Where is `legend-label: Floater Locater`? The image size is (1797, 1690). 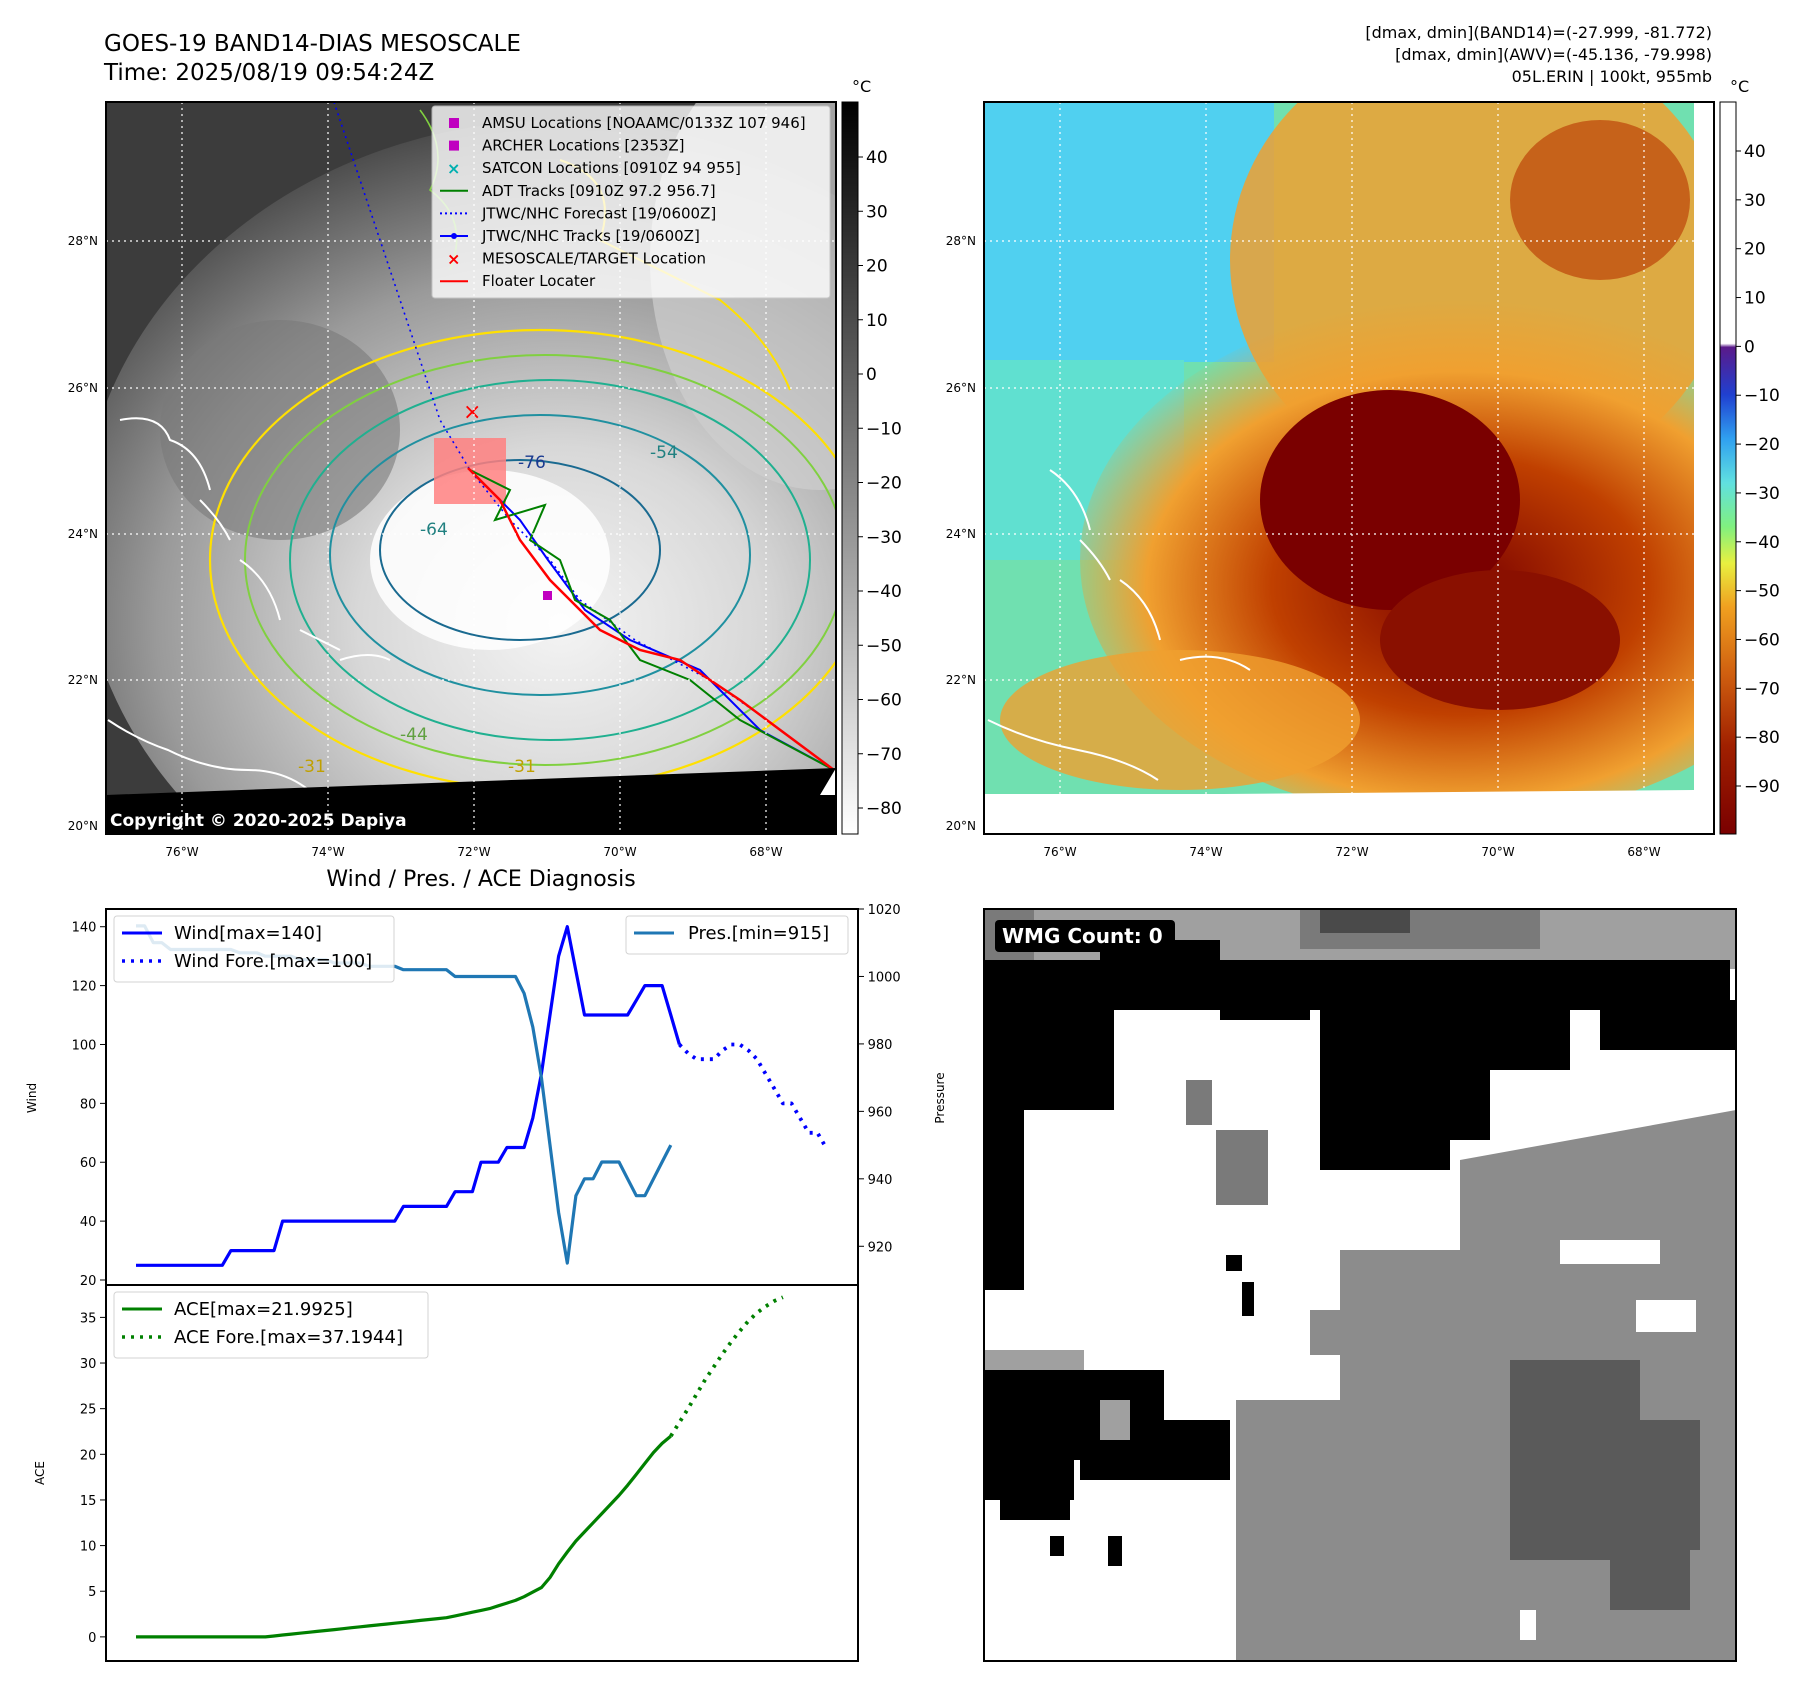
legend-label: Floater Locater is located at coordinates (539, 281).